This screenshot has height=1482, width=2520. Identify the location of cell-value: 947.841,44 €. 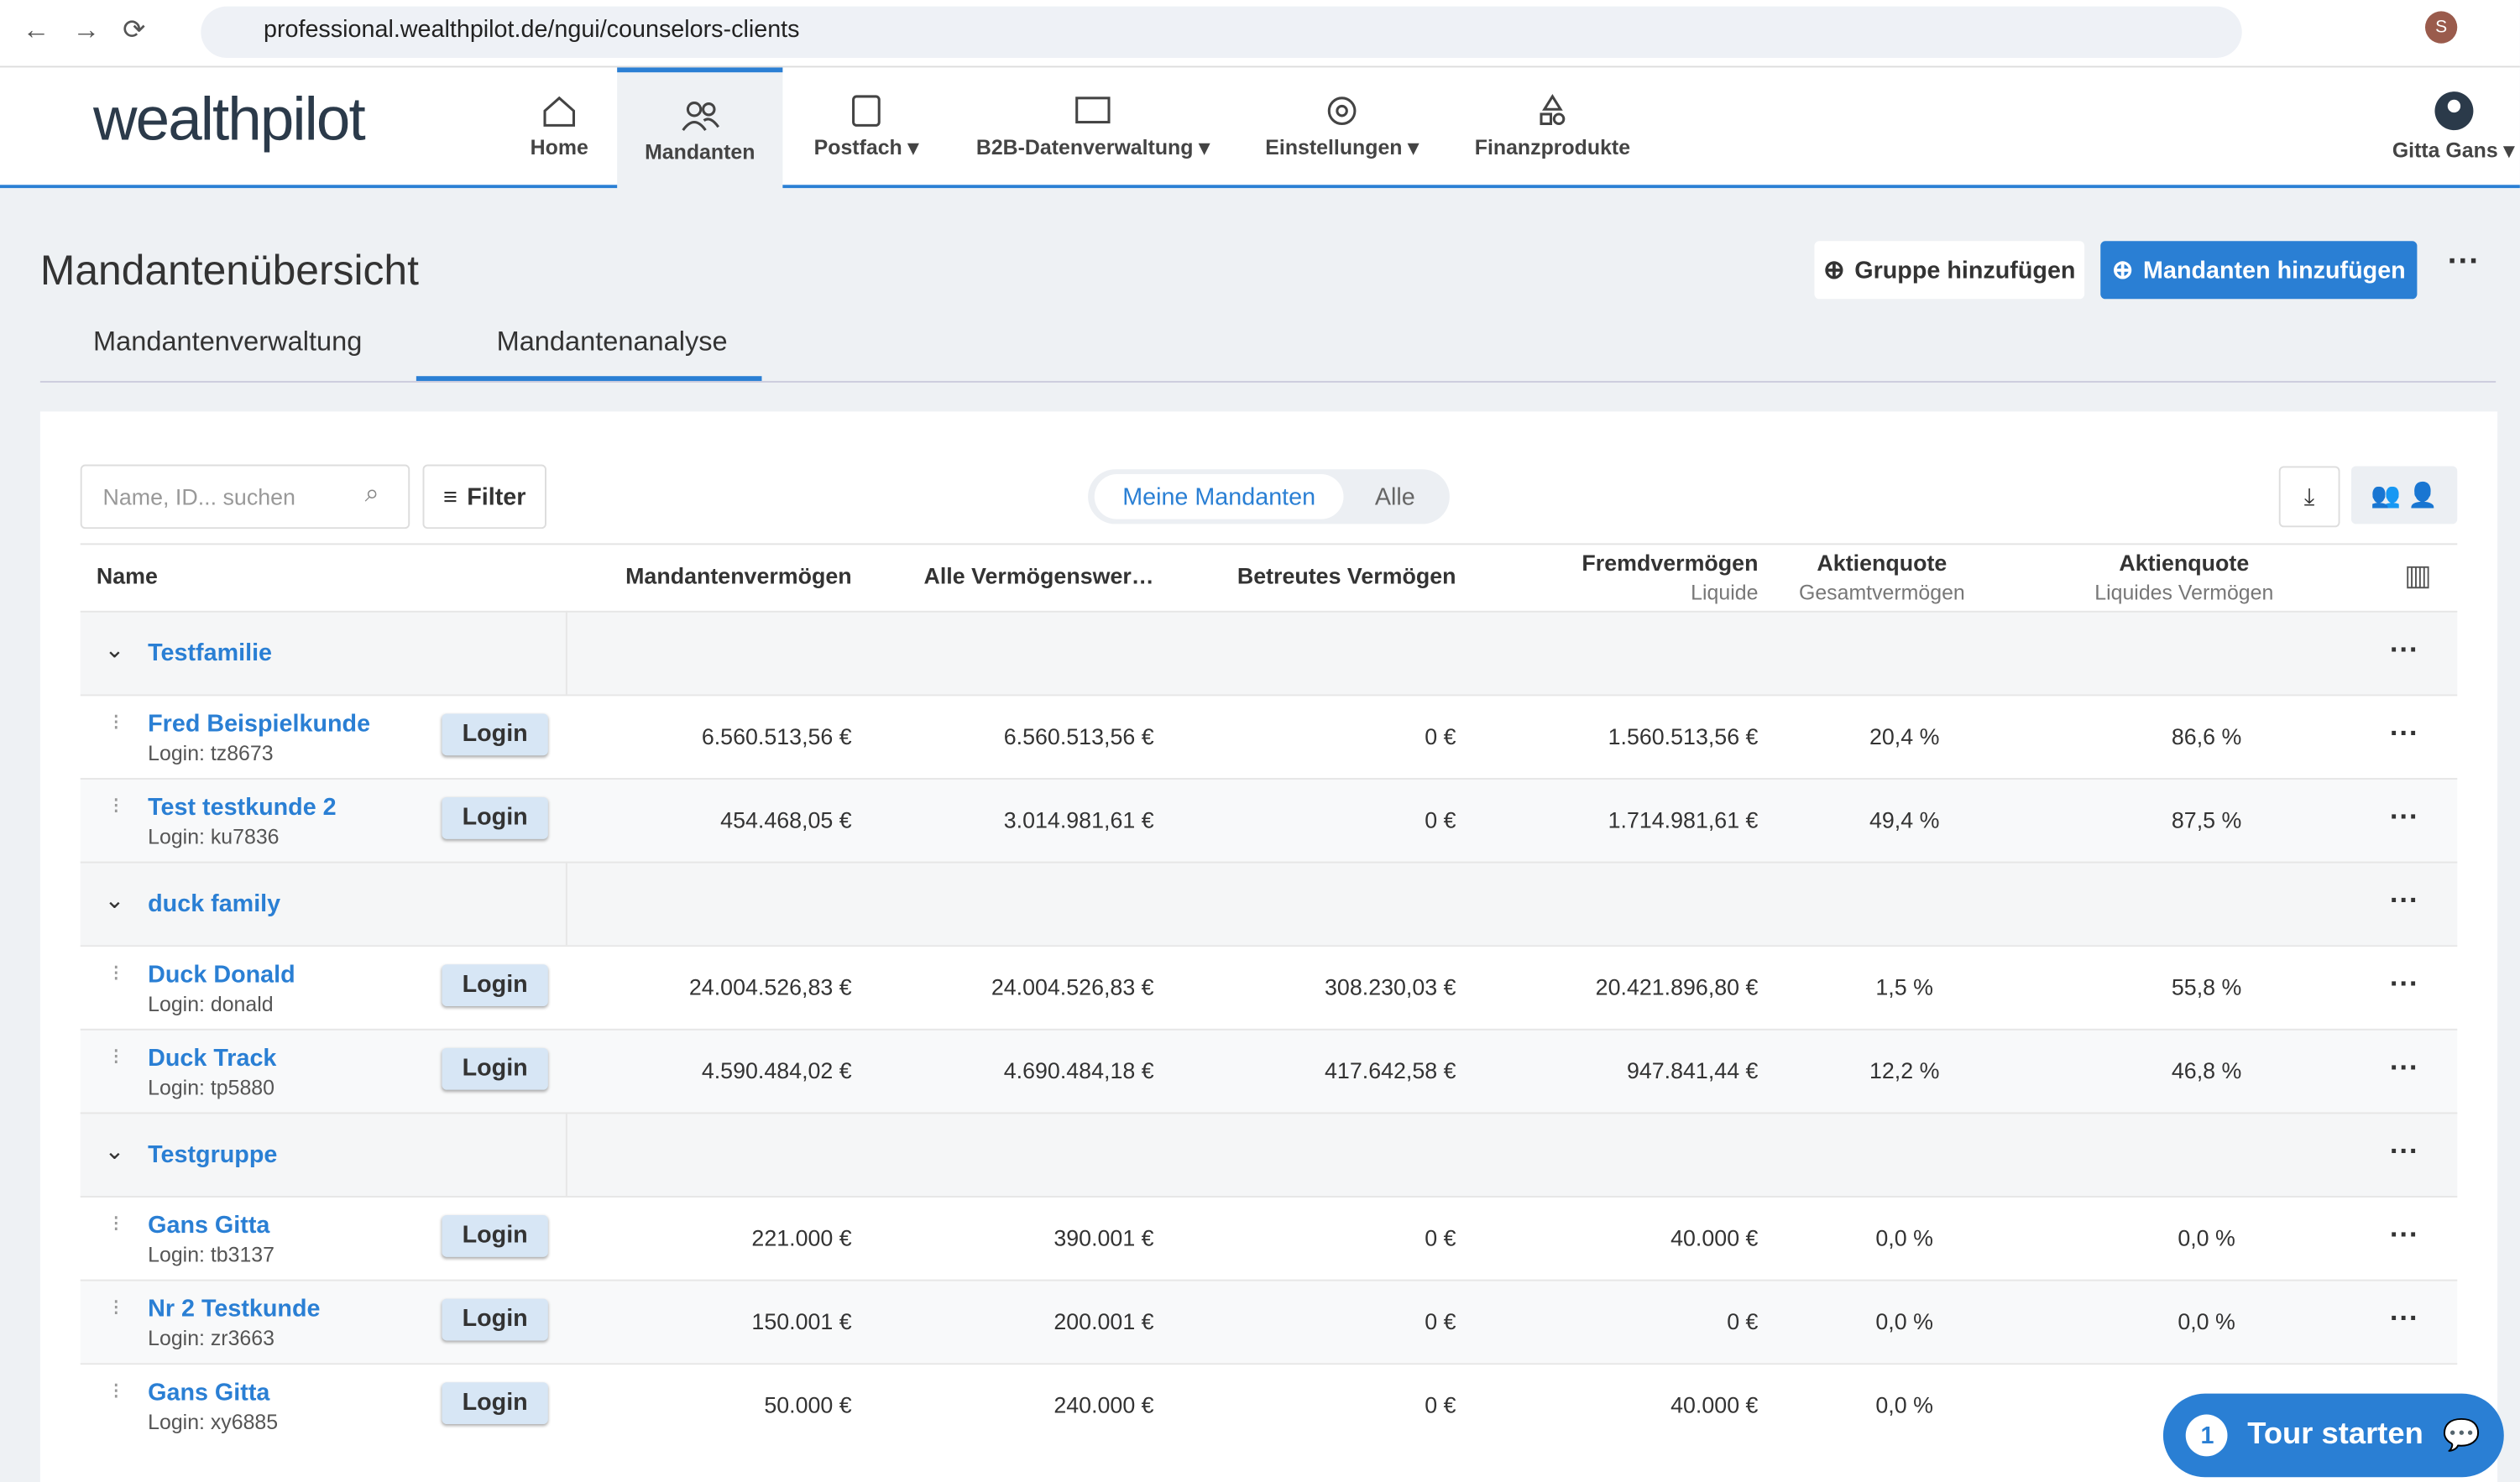
(1692, 1070).